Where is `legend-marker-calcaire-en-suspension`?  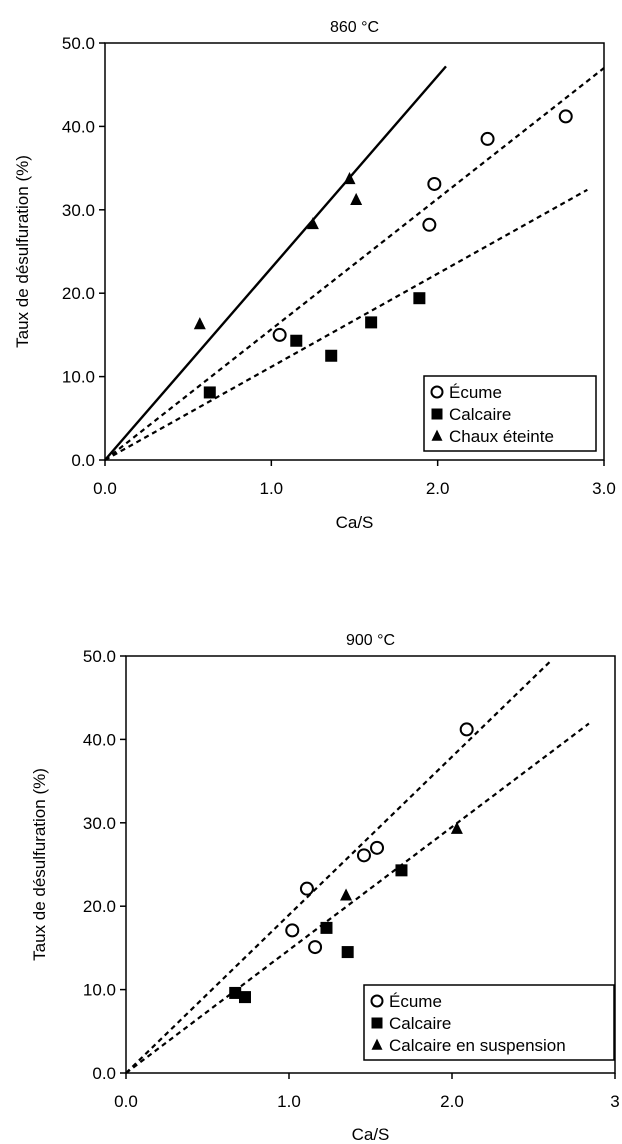
legend-marker-calcaire-en-suspension is located at coordinates (377, 1044).